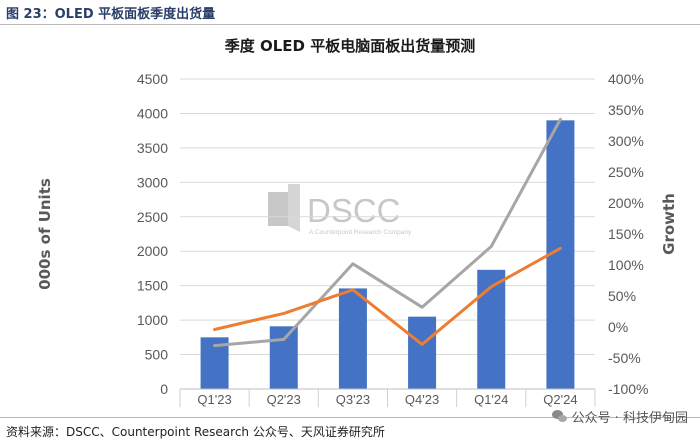  What do you see at coordinates (360, 232) in the screenshot?
I see `watermark-subtitle: A Counterpoint Research Company` at bounding box center [360, 232].